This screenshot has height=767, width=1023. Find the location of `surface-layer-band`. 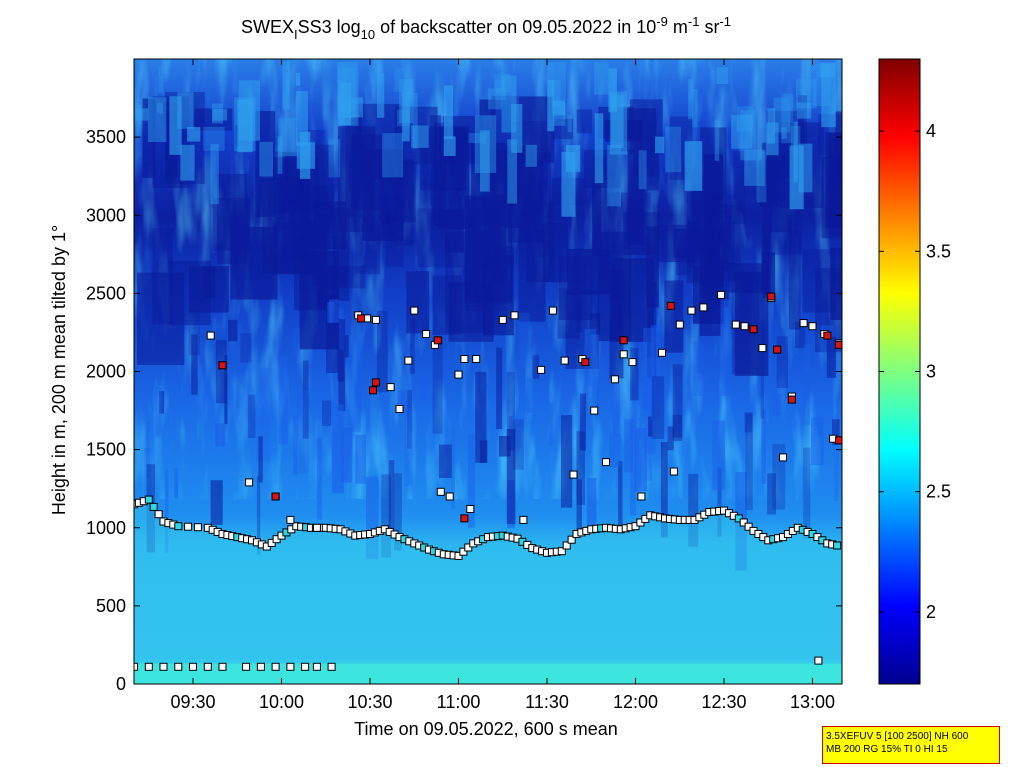

surface-layer-band is located at coordinates (488, 673).